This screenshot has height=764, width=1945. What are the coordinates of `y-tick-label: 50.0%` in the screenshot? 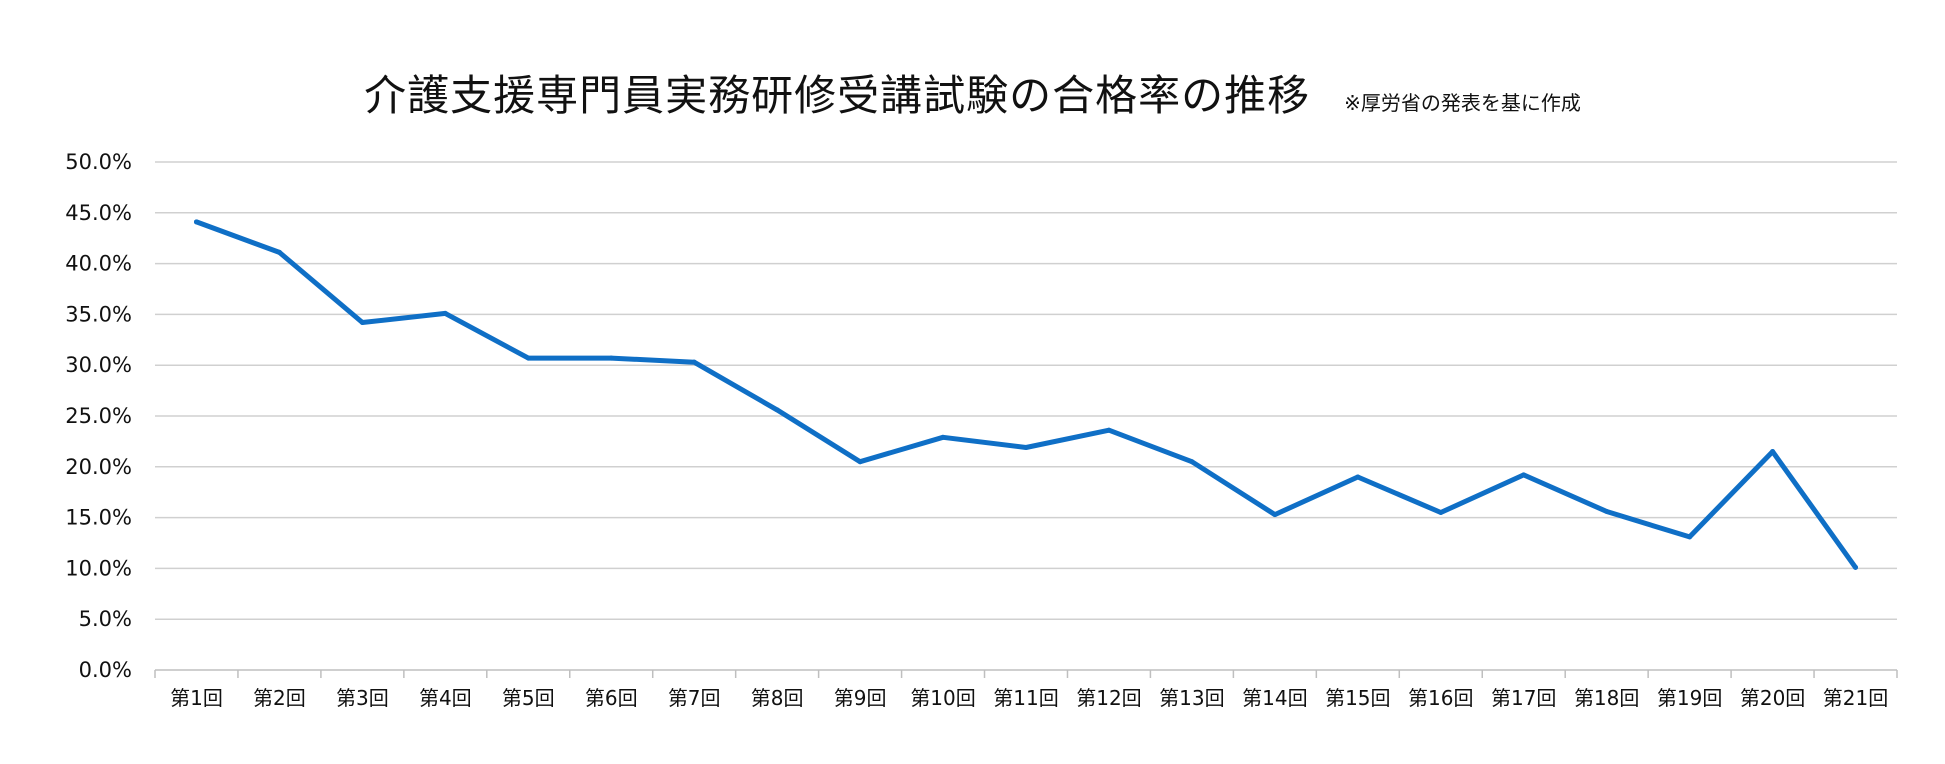 It's located at (98, 162).